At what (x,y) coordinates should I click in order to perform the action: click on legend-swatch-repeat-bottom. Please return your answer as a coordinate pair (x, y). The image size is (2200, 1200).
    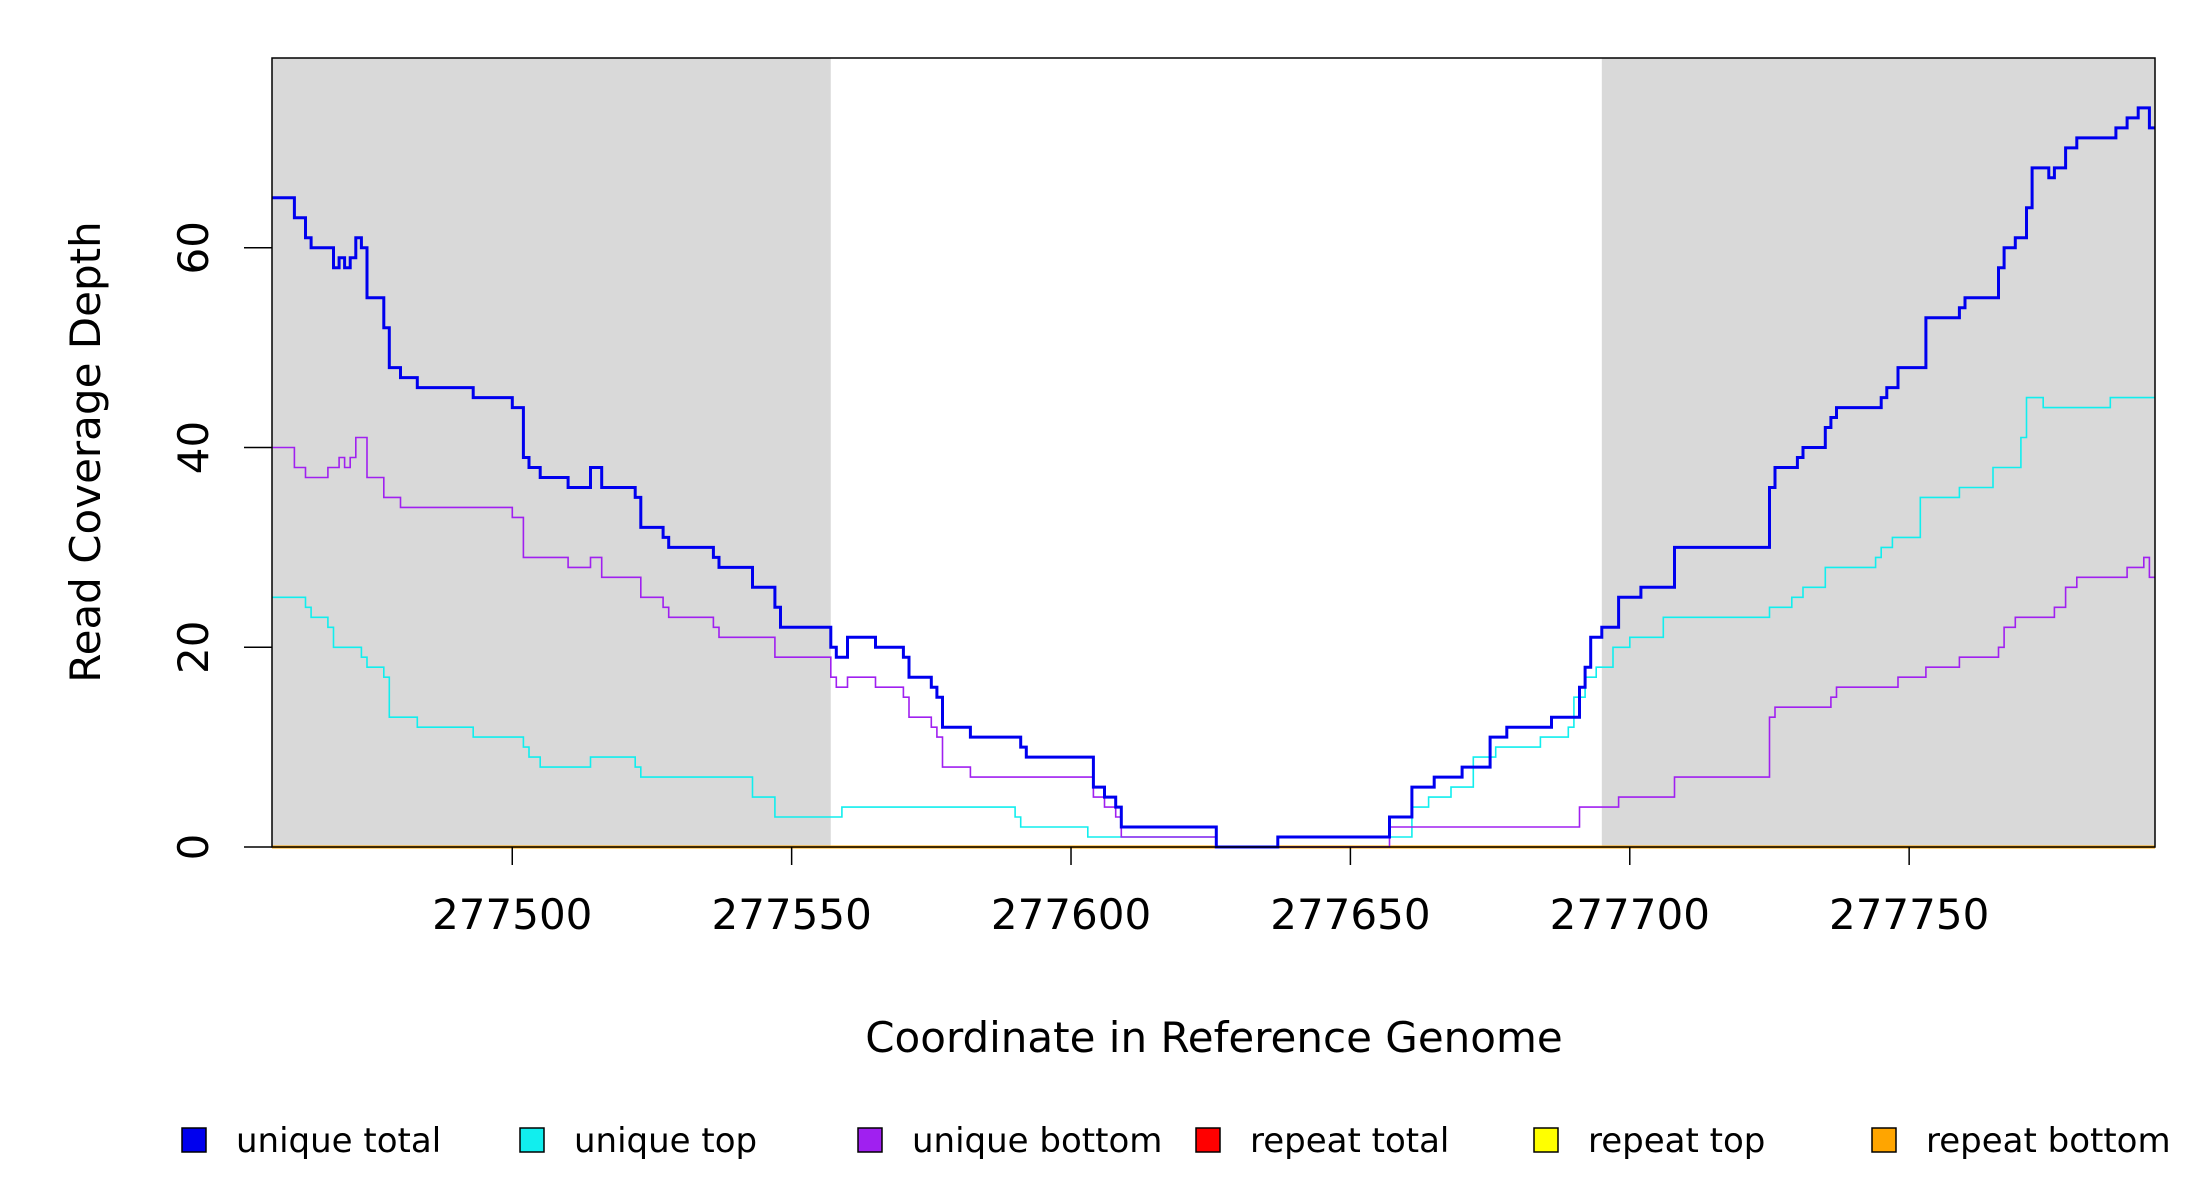
    Looking at the image, I should click on (1884, 1140).